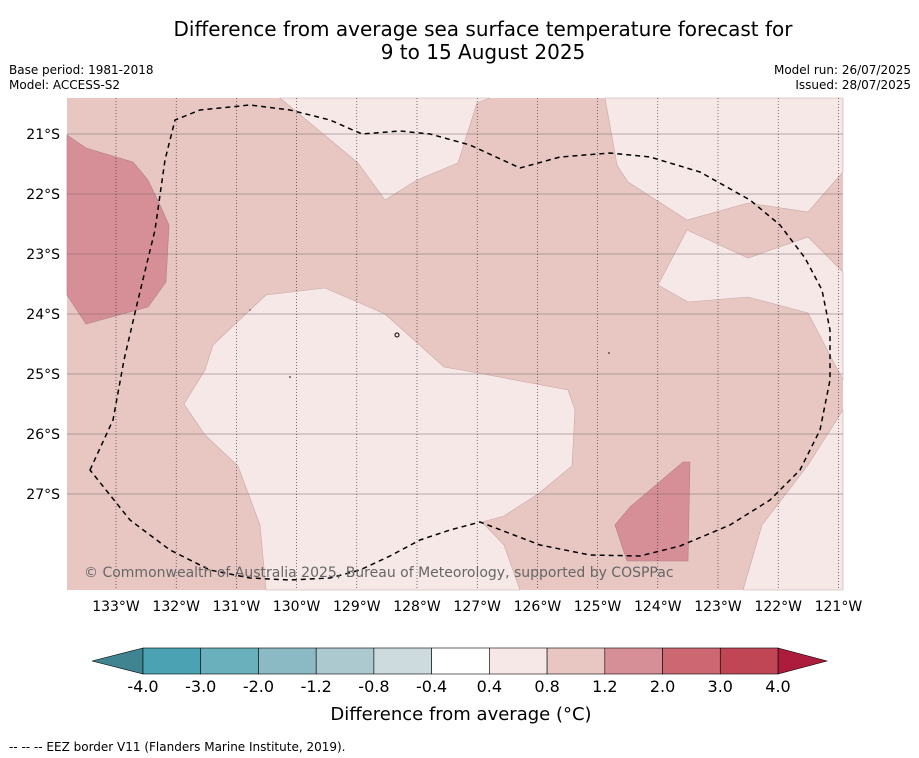 The height and width of the screenshot is (758, 919). I want to click on colorbar-tick-label: -0.8, so click(373, 686).